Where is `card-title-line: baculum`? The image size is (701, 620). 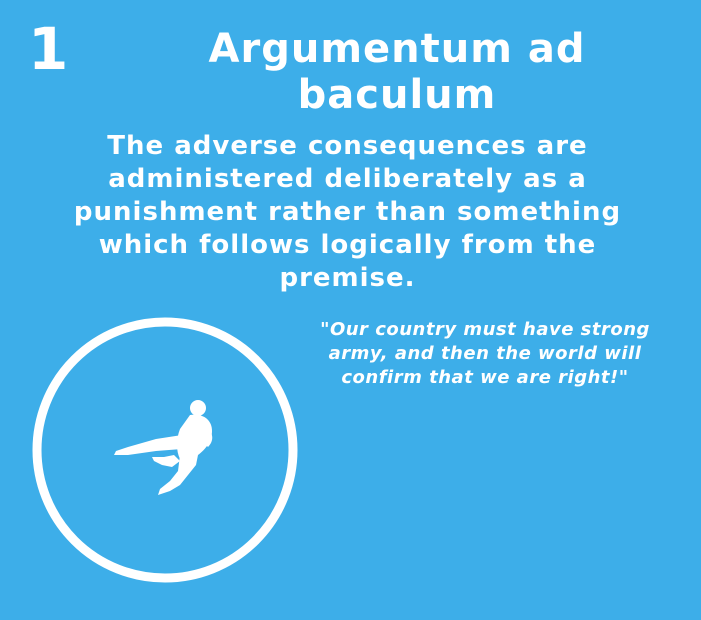 card-title-line: baculum is located at coordinates (397, 95).